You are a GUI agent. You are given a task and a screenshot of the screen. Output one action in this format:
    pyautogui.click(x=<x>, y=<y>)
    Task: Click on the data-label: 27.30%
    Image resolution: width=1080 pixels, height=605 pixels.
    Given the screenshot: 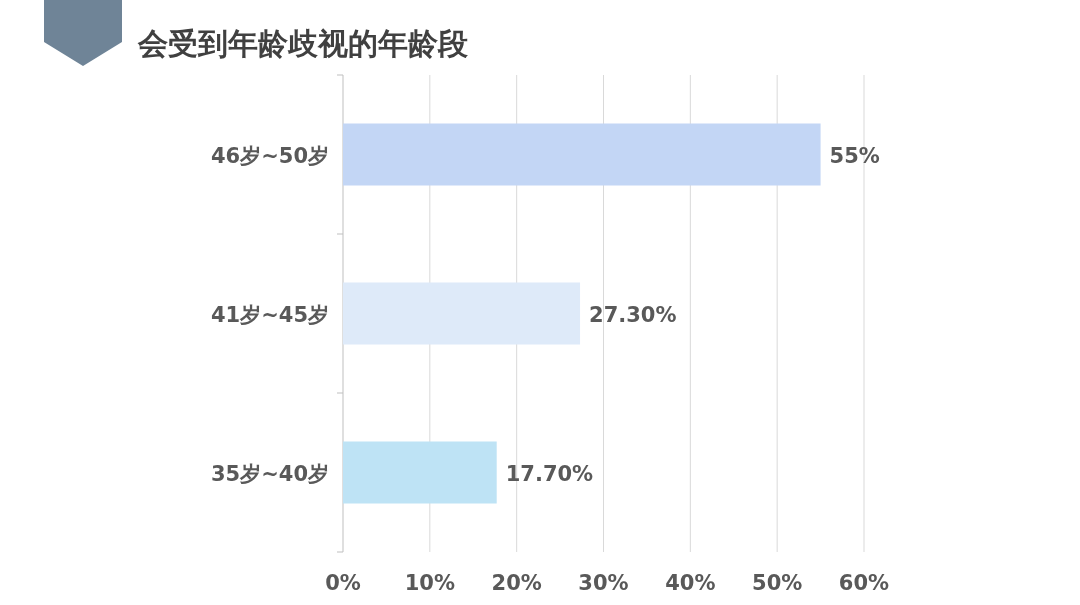 What is the action you would take?
    pyautogui.click(x=633, y=314)
    